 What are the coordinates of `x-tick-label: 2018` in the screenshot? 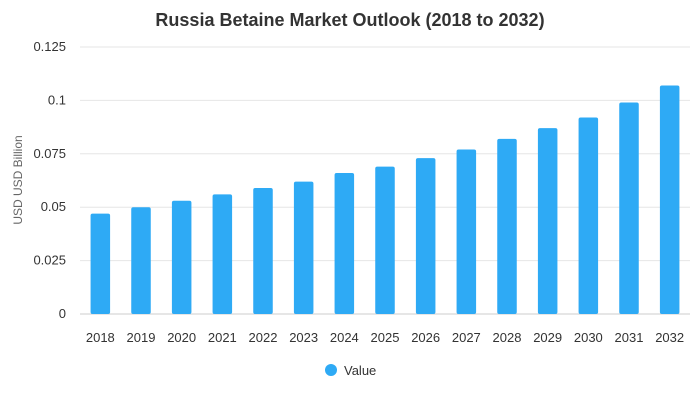 It's located at (100, 337).